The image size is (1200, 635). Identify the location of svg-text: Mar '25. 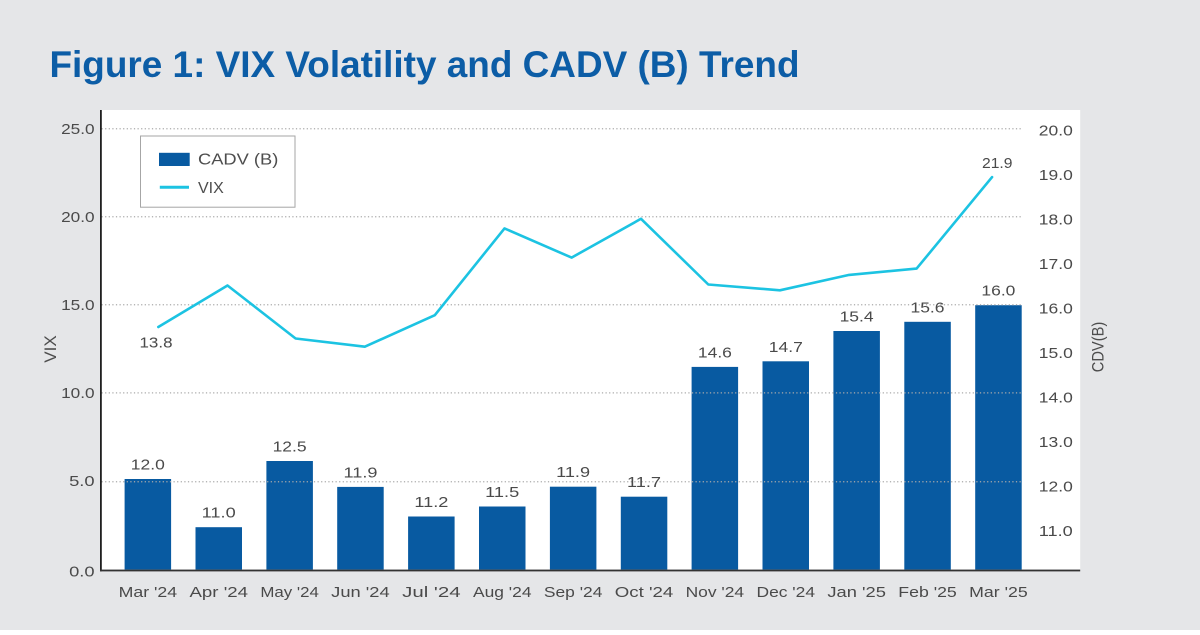
(998, 592).